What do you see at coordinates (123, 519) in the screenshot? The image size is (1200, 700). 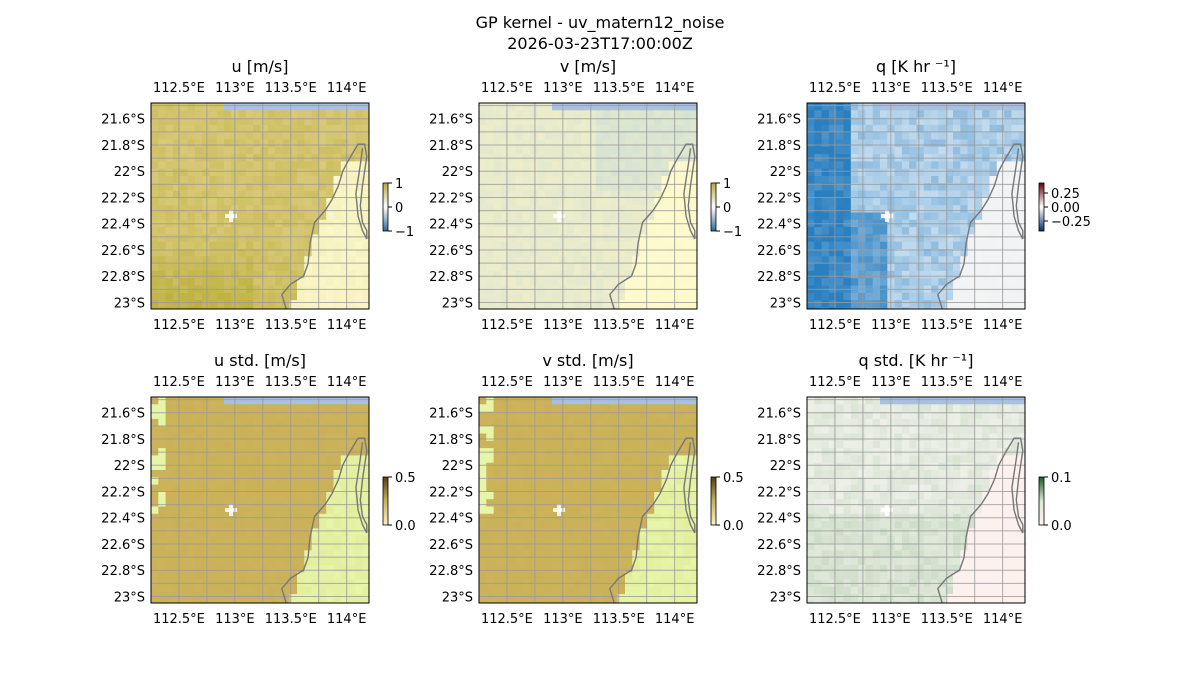 I see `lat-tick-label: 22.4°S` at bounding box center [123, 519].